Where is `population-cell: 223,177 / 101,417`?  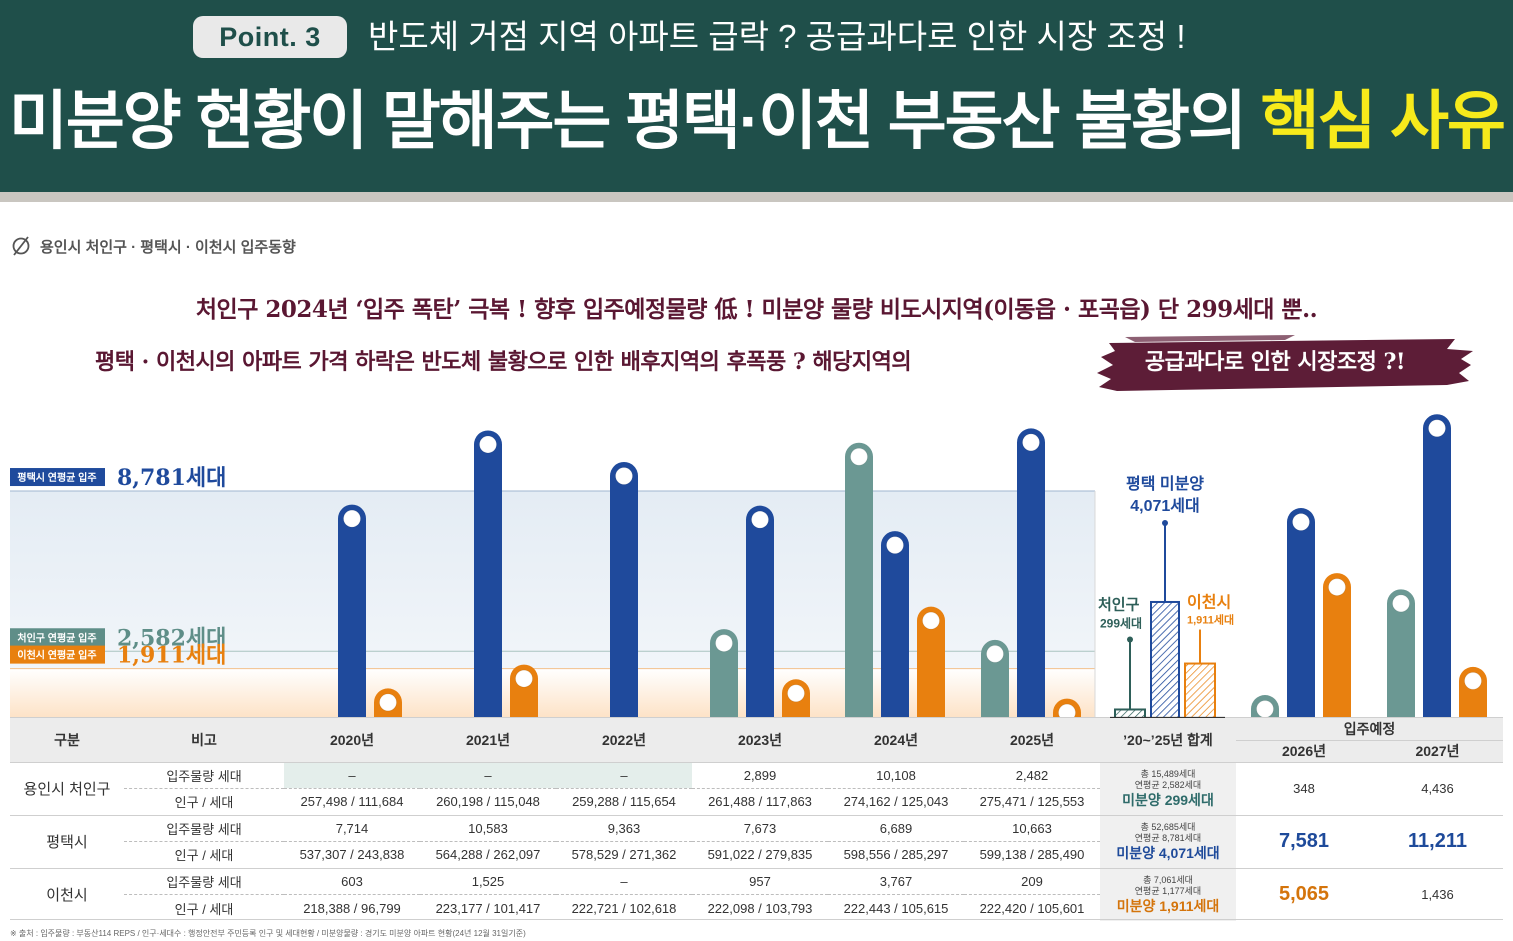
population-cell: 223,177 / 101,417 is located at coordinates (488, 907).